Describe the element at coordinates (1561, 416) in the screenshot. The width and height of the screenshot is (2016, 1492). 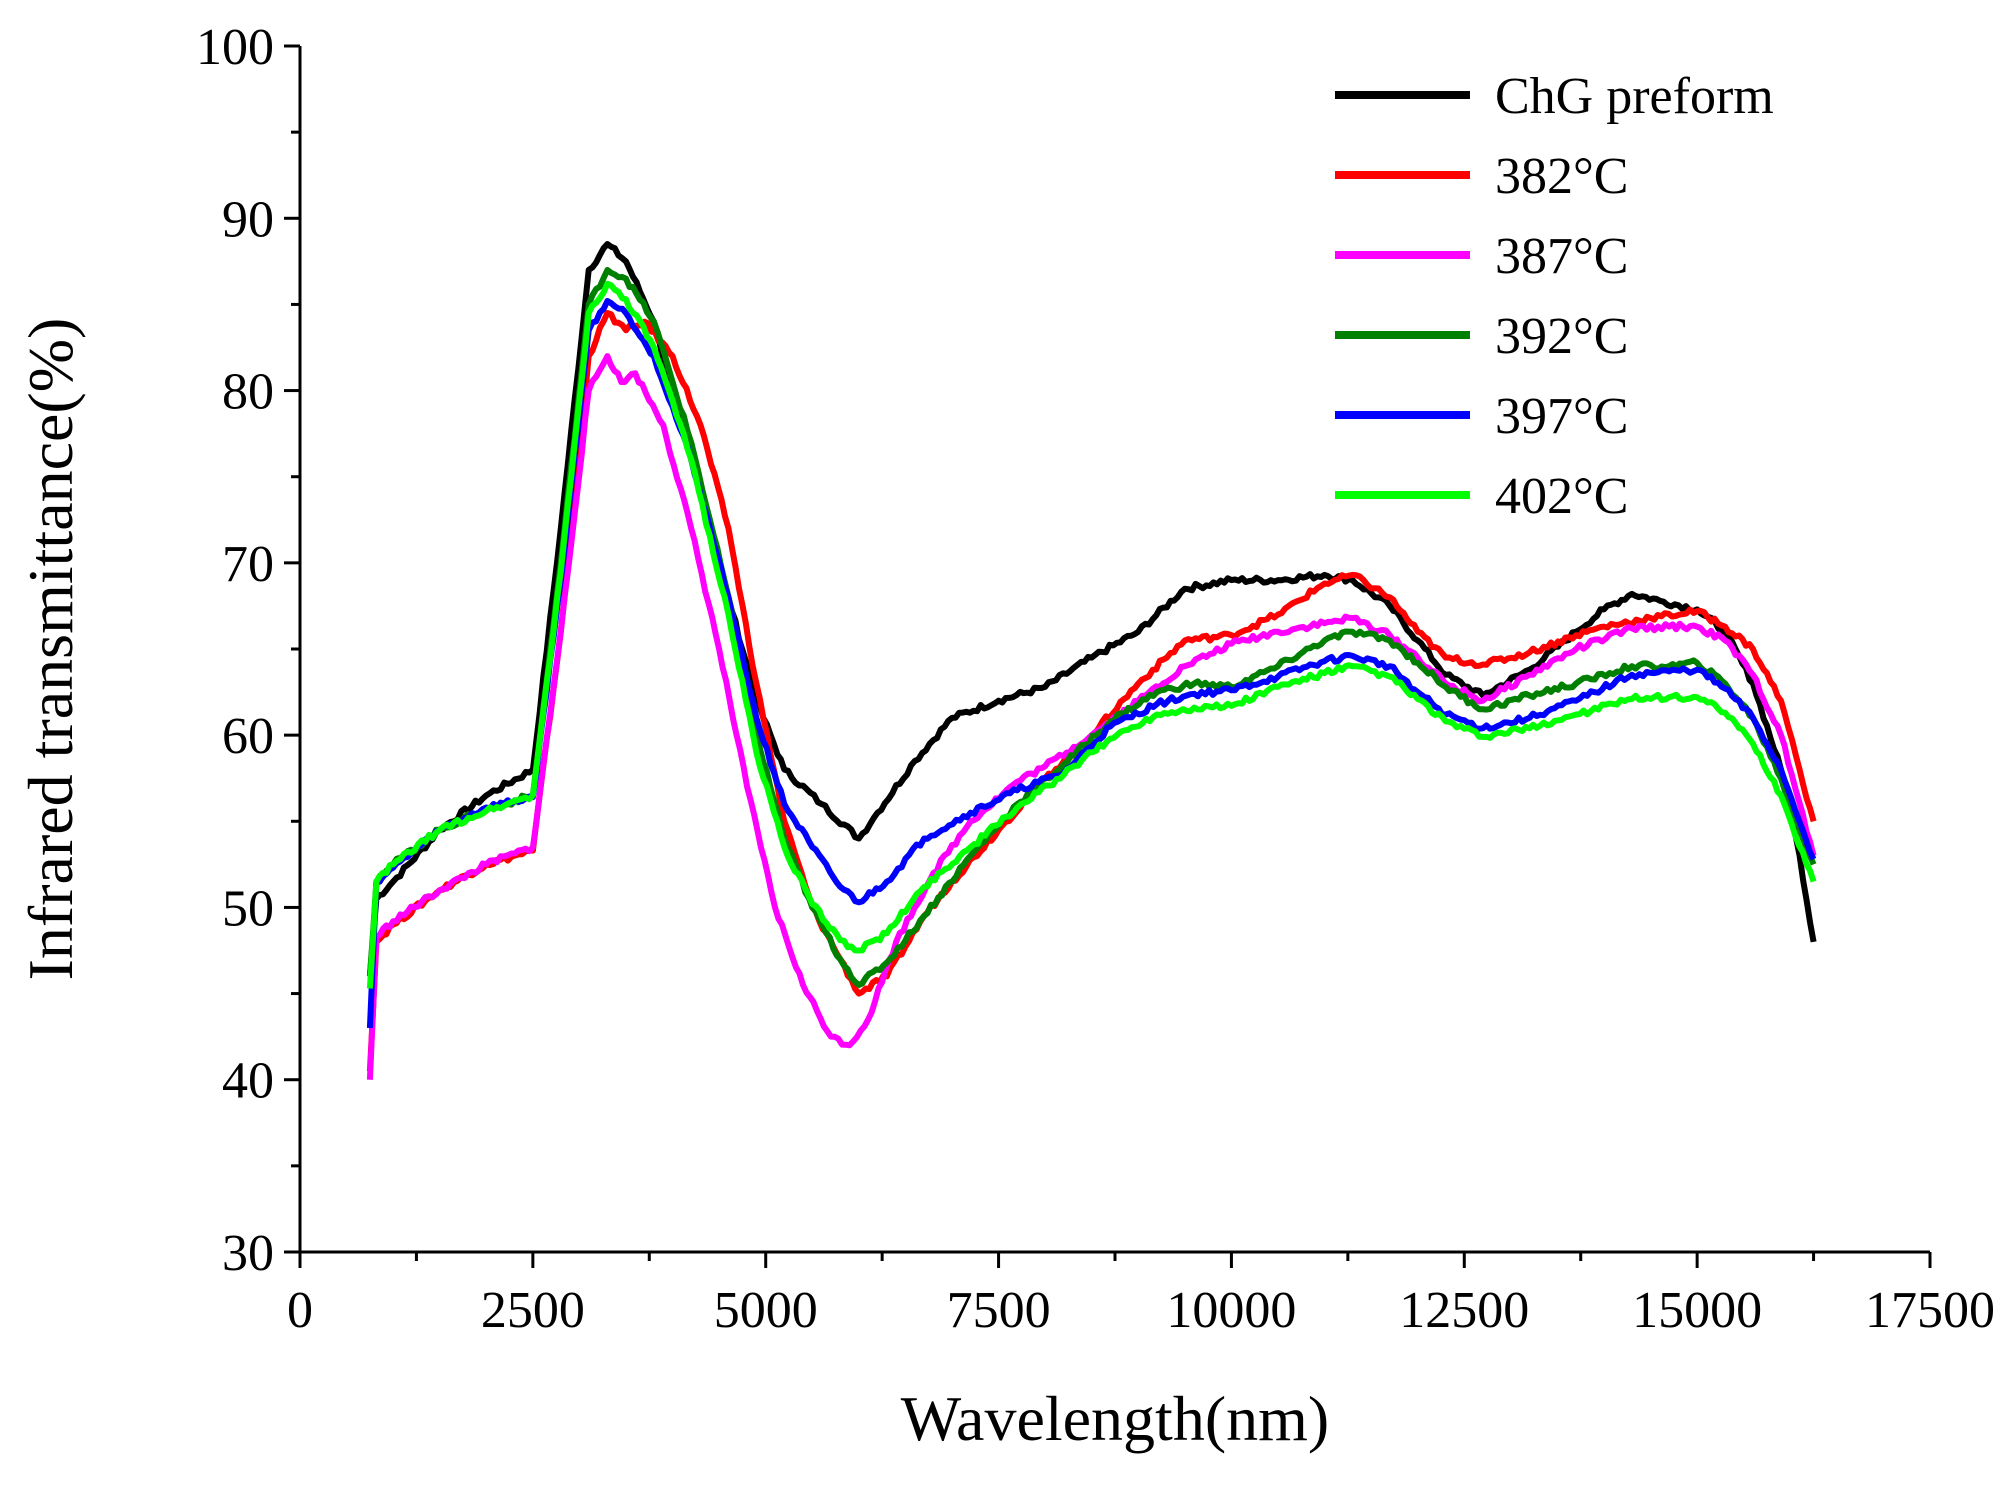
I see `legend-label-397-c: 397°C` at that location.